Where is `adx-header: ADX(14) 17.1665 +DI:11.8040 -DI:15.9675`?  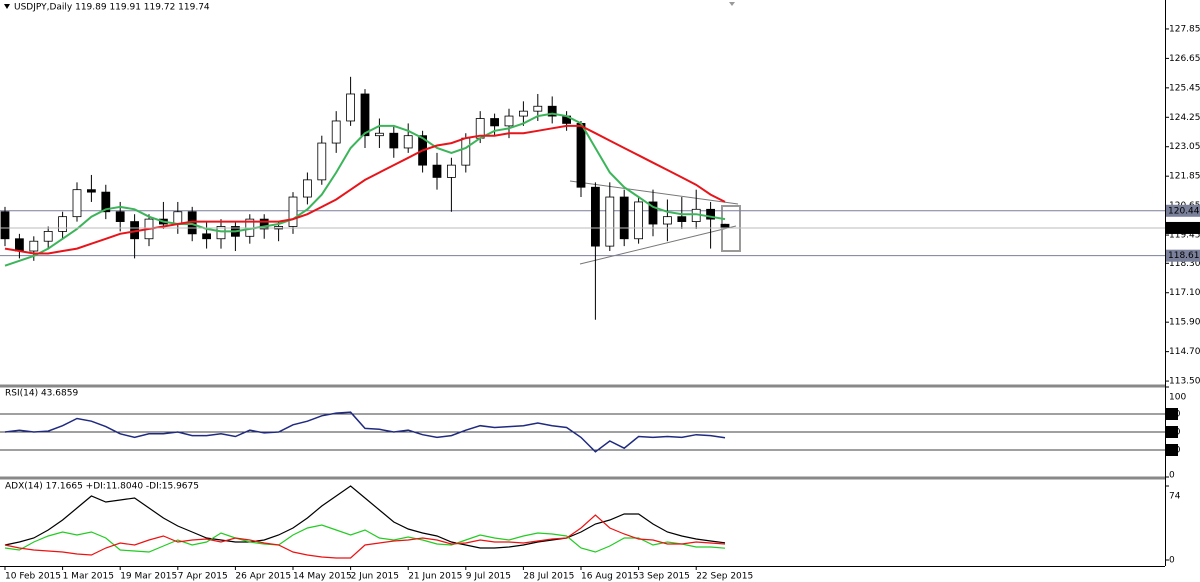 adx-header: ADX(14) 17.1665 +DI:11.8040 -DI:15.9675 is located at coordinates (102, 487).